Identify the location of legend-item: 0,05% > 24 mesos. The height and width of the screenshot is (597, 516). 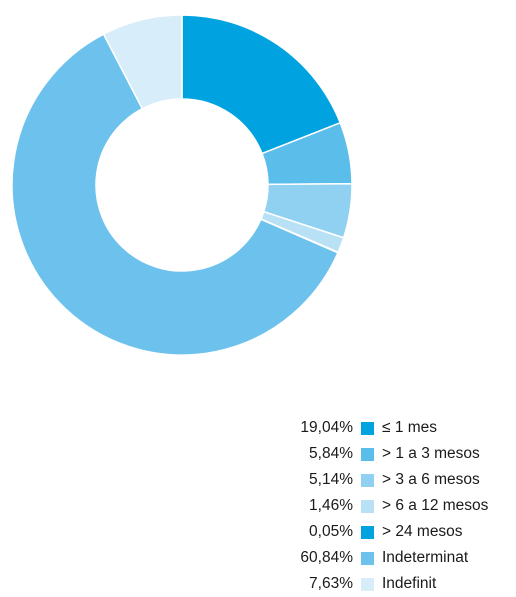
(394, 532).